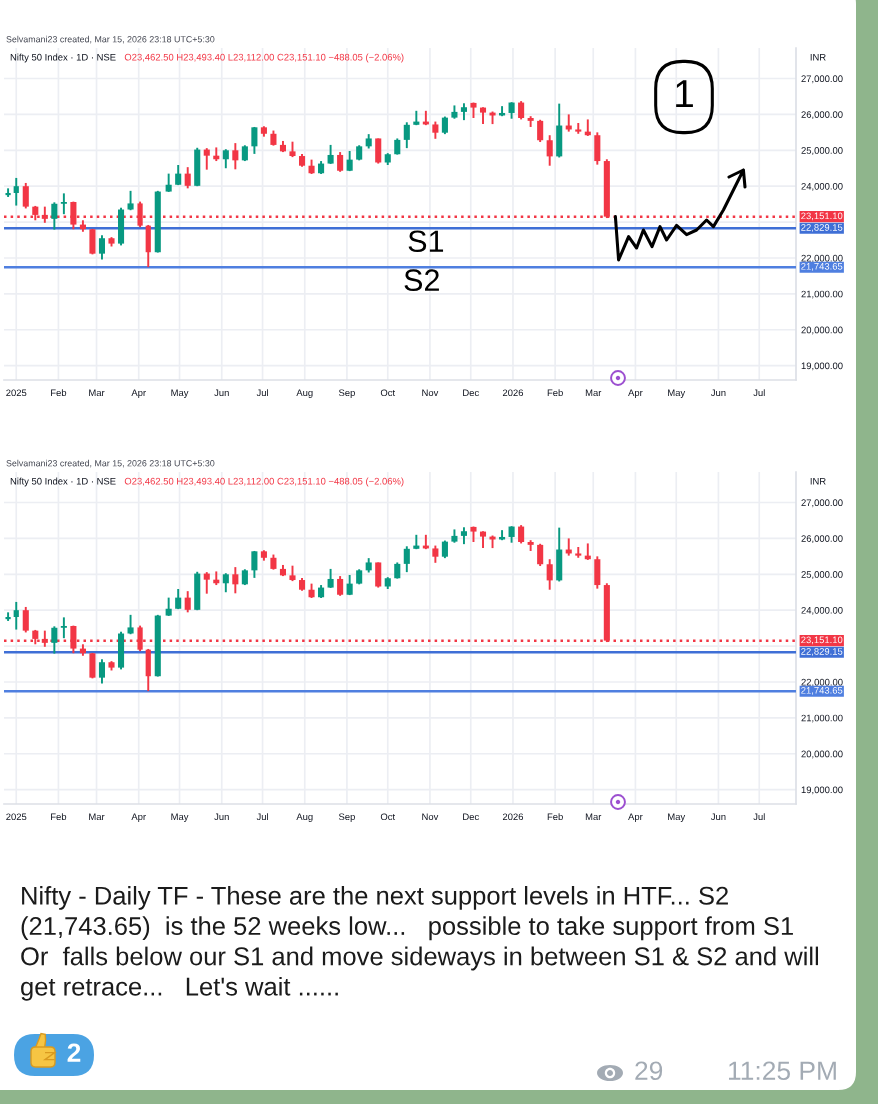 The image size is (878, 1104). I want to click on annotation: 1, so click(684, 94).